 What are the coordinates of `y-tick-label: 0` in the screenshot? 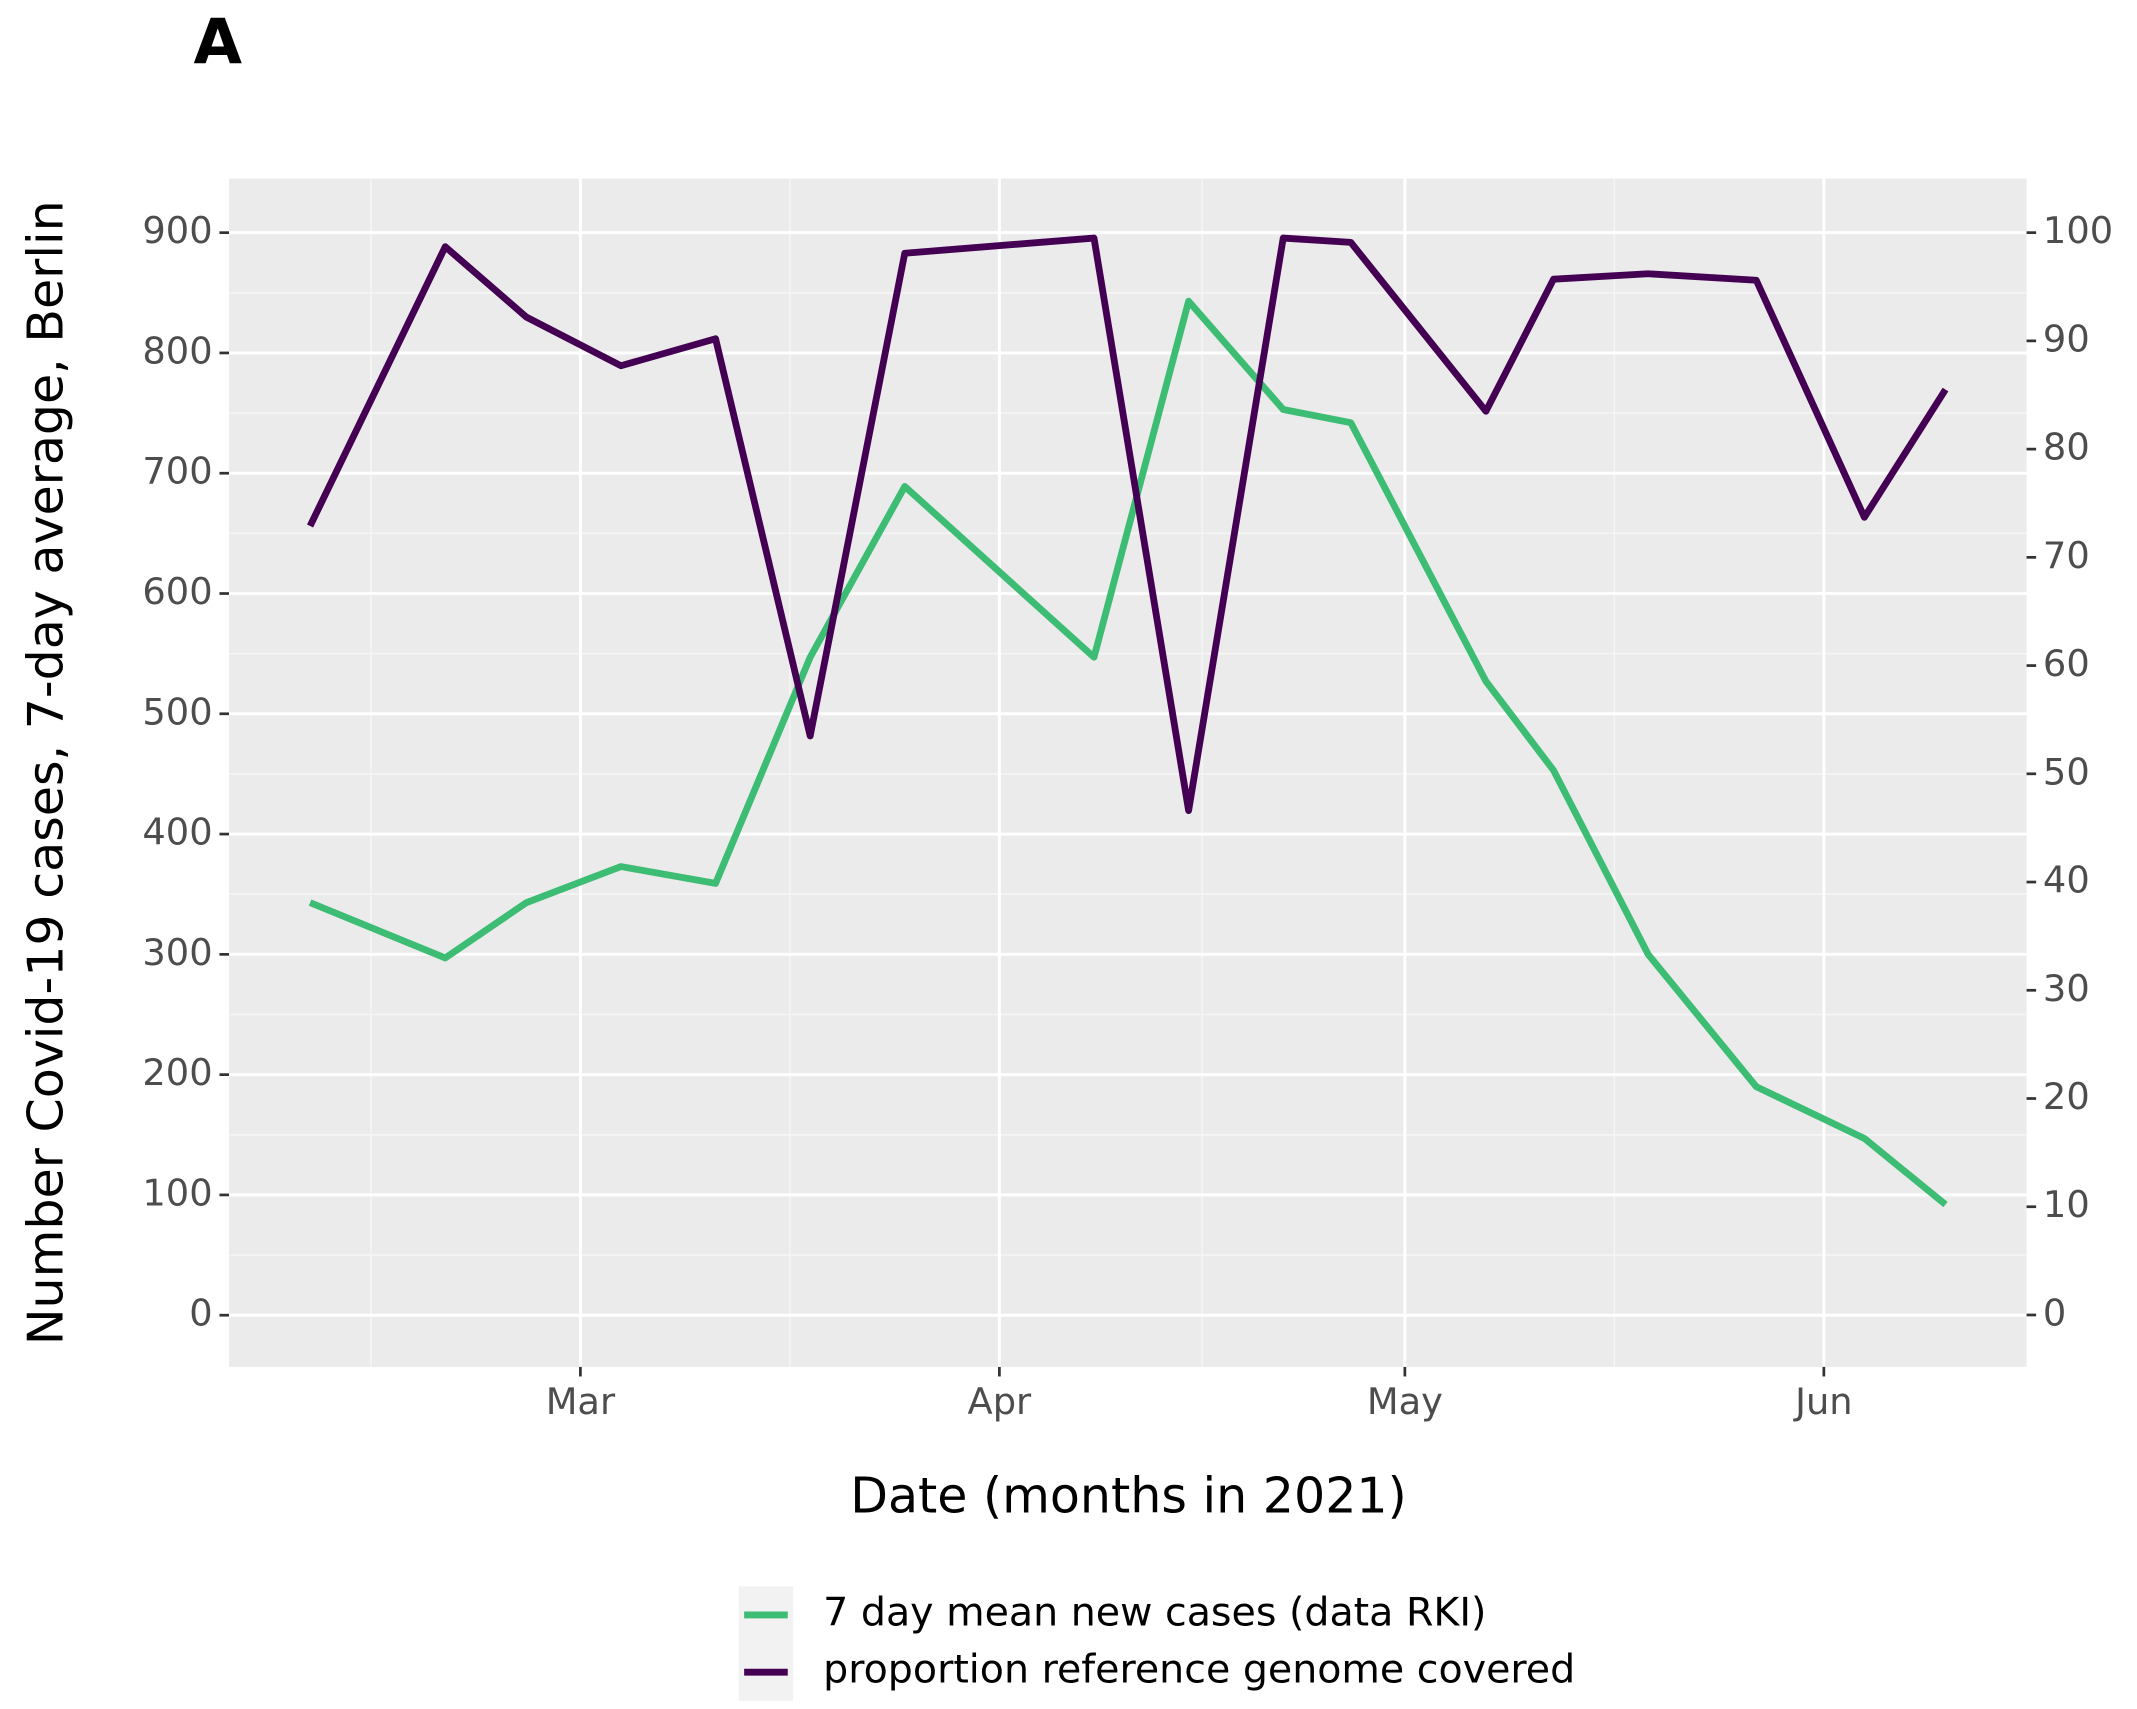 It's located at (200, 1313).